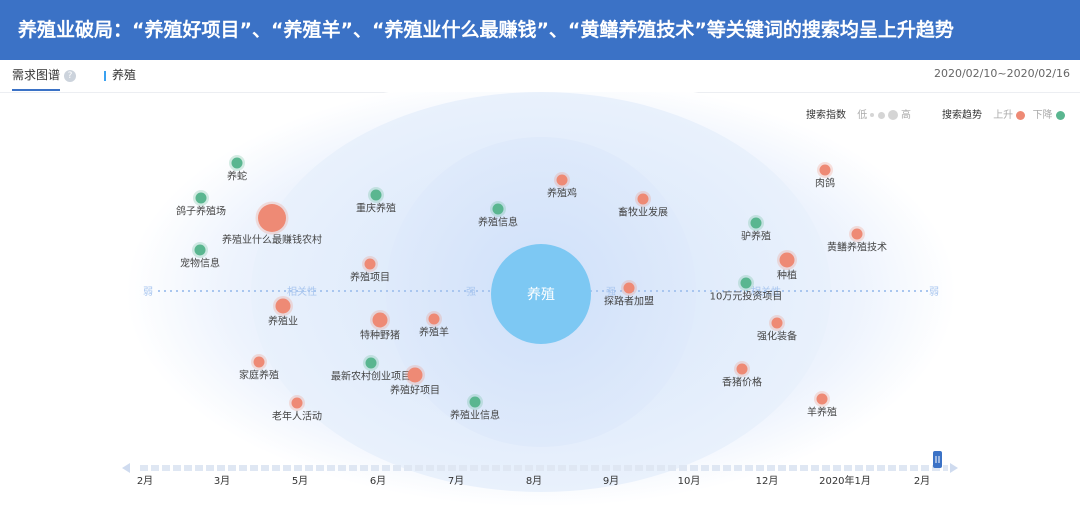 The height and width of the screenshot is (505, 1080). Describe the element at coordinates (378, 481) in the screenshot. I see `timeline-month-label: 6月` at that location.